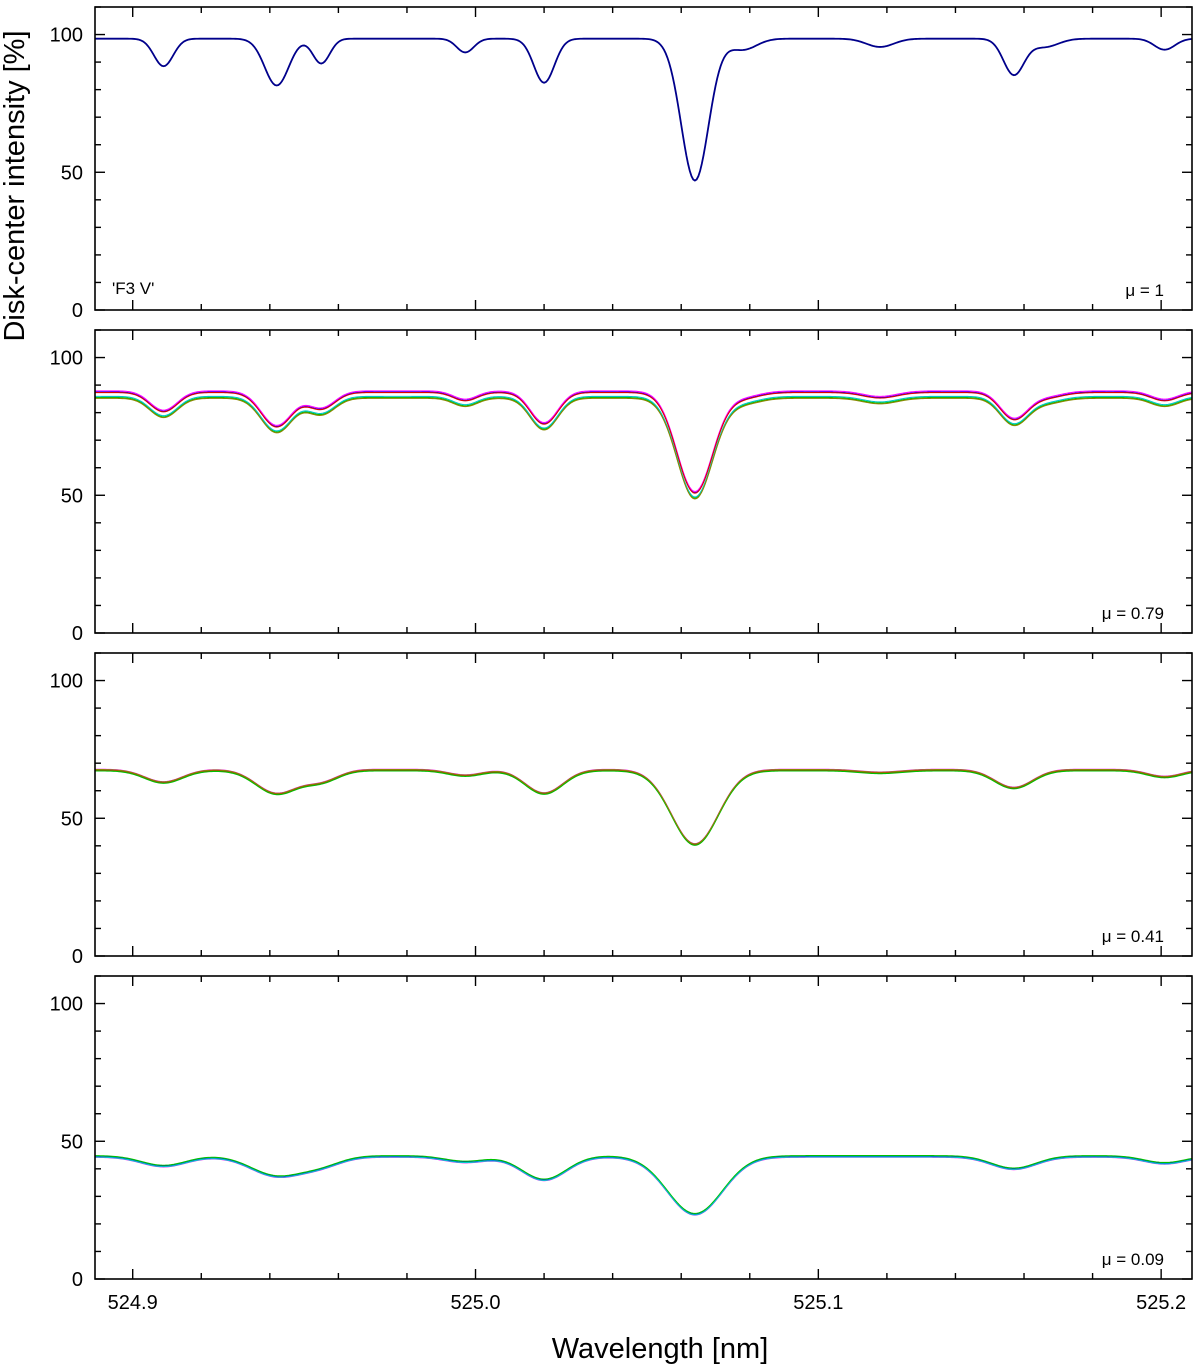 The width and height of the screenshot is (1200, 1366). Describe the element at coordinates (1144, 290) in the screenshot. I see `mu-label: μ = 1` at that location.